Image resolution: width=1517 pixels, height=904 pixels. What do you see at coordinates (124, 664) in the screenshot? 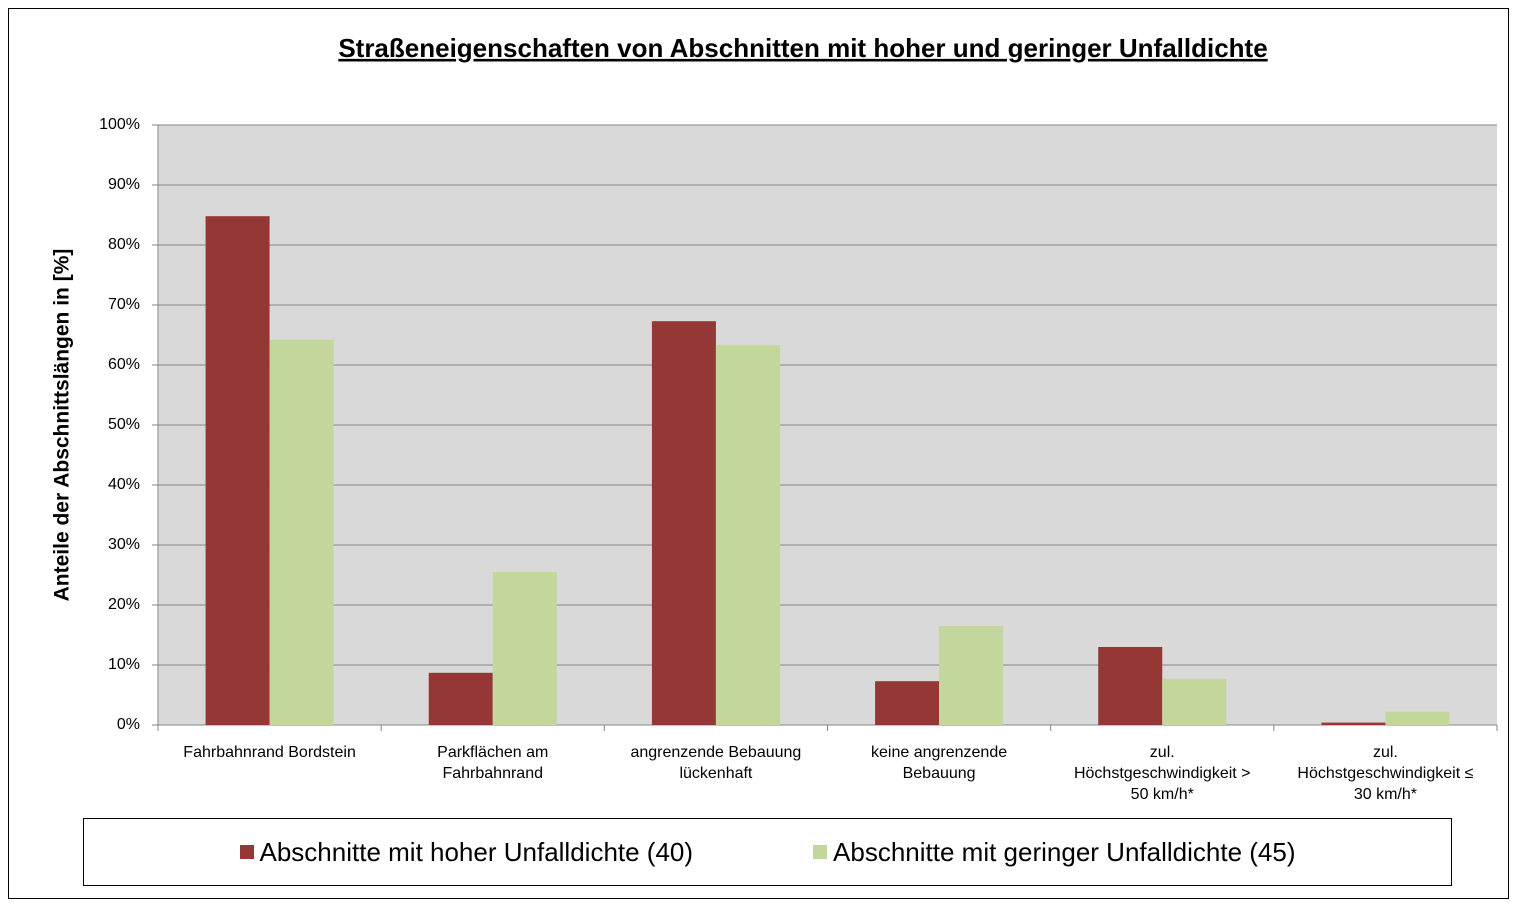
I see `y-tick-label: 10%` at bounding box center [124, 664].